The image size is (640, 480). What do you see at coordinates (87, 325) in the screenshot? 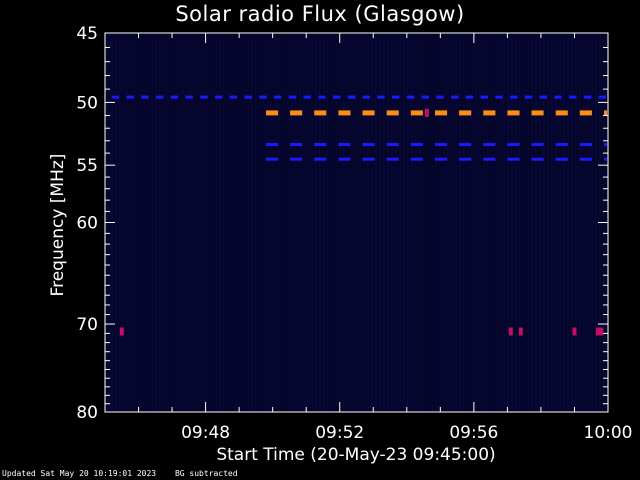
I see `y-tick-label: 70` at bounding box center [87, 325].